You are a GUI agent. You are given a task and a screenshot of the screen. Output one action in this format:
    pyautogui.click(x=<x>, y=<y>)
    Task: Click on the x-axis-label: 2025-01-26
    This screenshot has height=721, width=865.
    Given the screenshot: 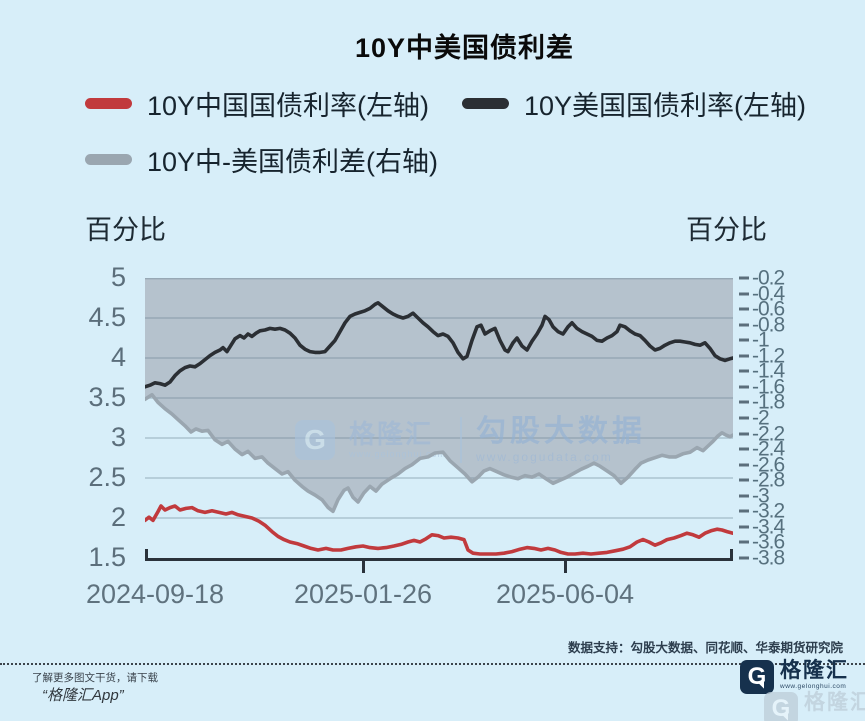 What is the action you would take?
    pyautogui.click(x=363, y=594)
    